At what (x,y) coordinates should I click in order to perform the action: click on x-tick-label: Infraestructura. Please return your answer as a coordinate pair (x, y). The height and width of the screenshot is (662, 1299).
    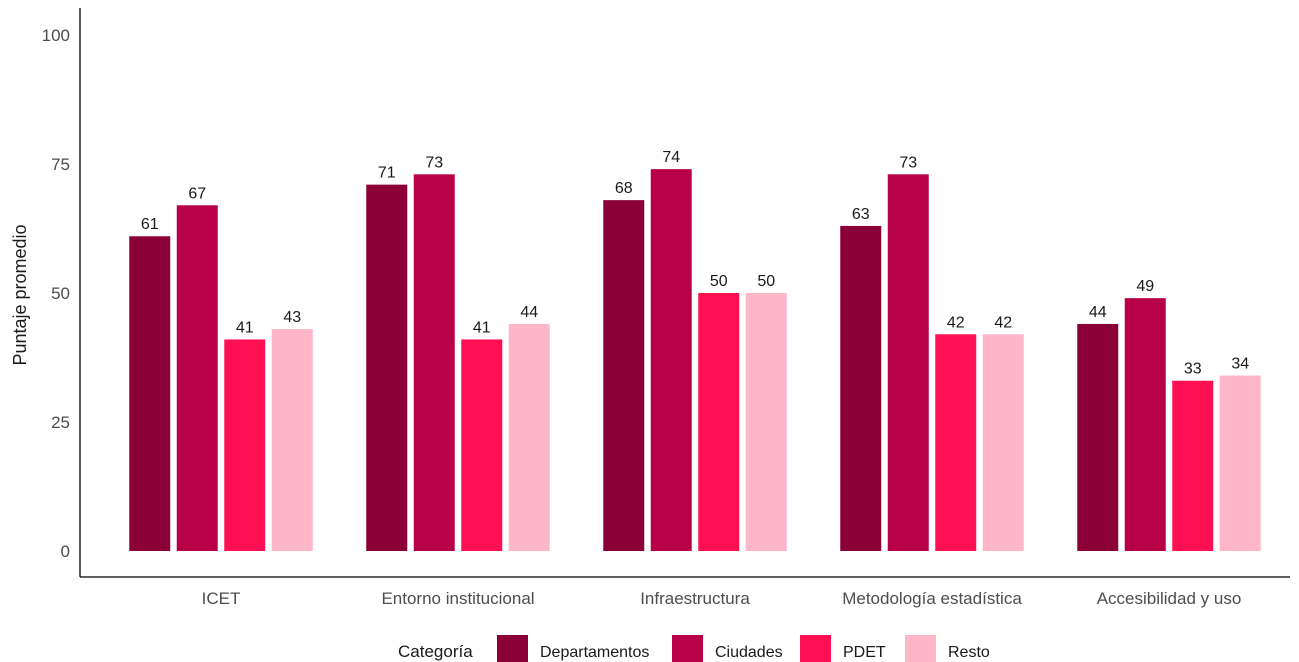
    Looking at the image, I should click on (695, 598).